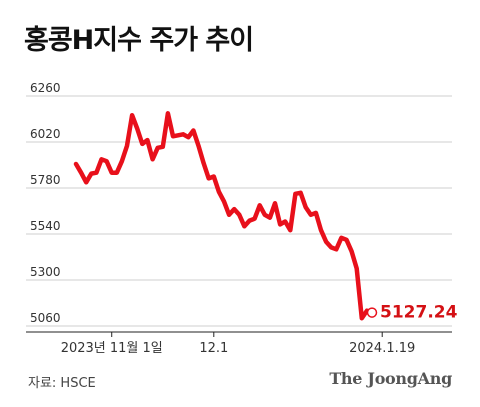  I want to click on source-note: 자료: HSCE, so click(62, 383).